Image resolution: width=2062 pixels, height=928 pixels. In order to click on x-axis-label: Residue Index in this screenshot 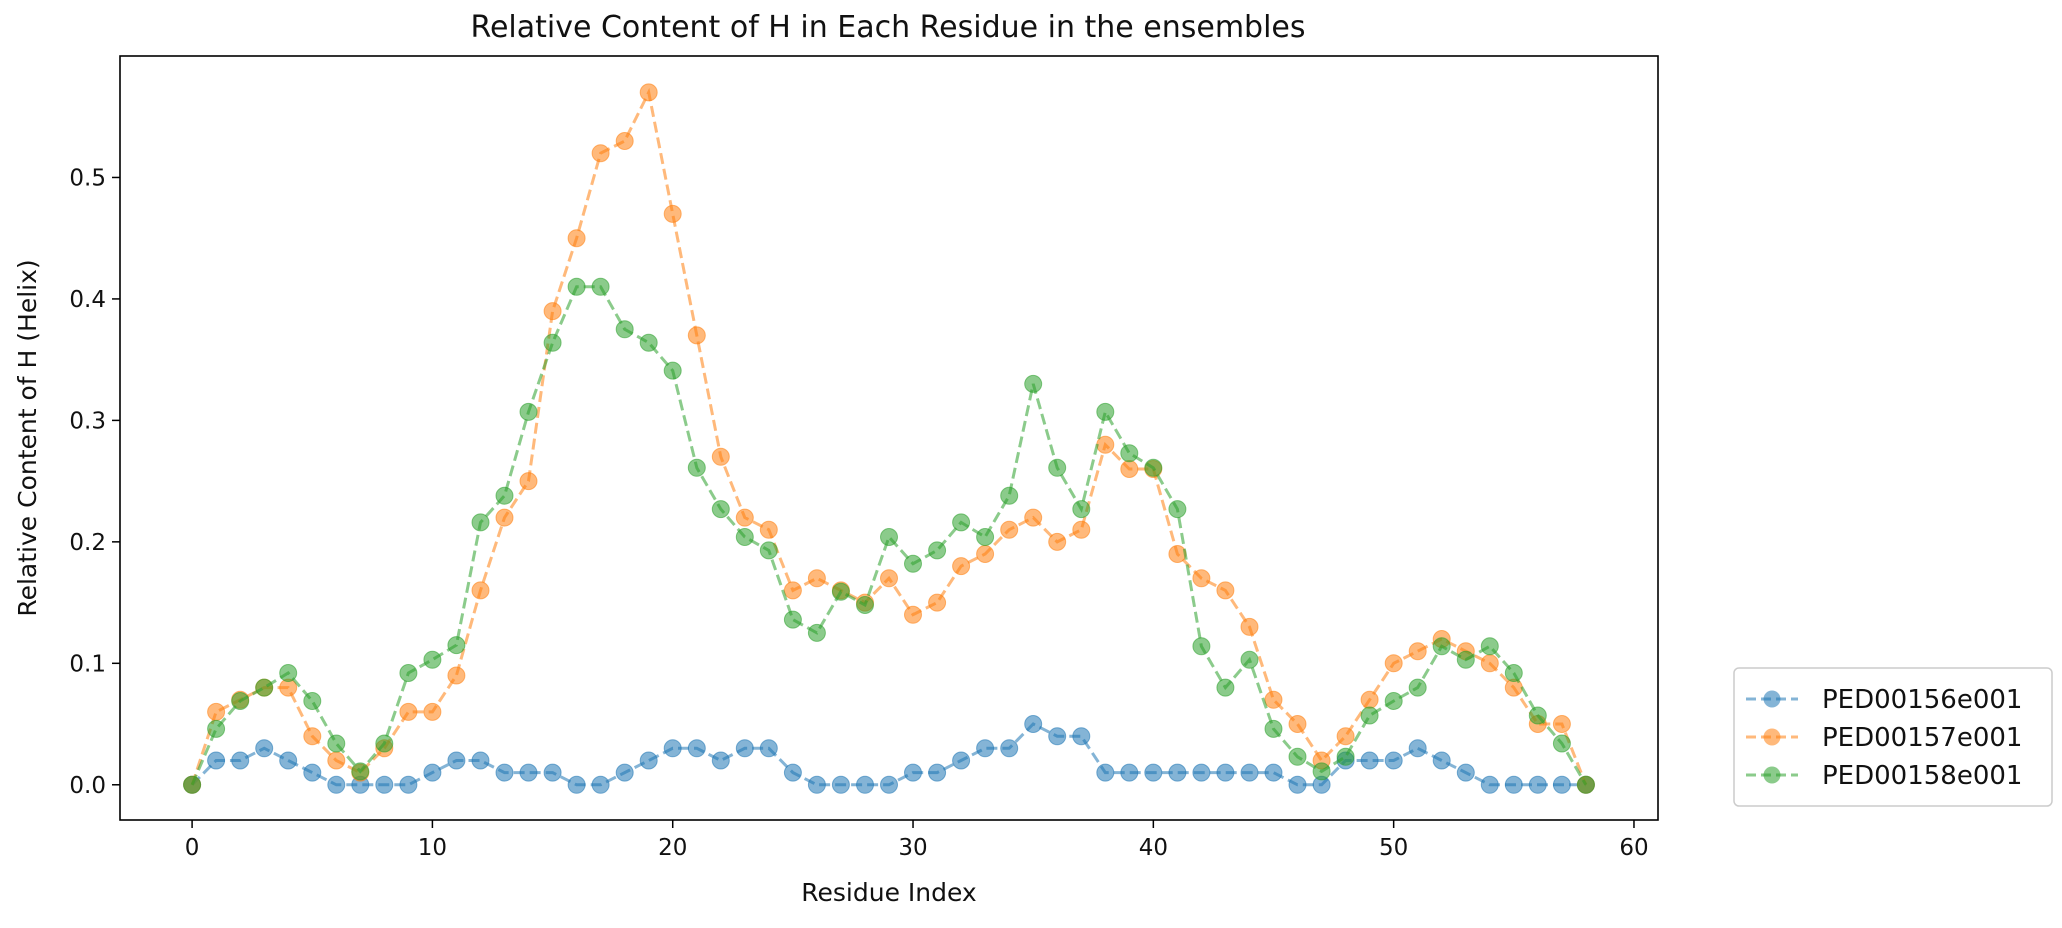, I will do `click(888, 892)`.